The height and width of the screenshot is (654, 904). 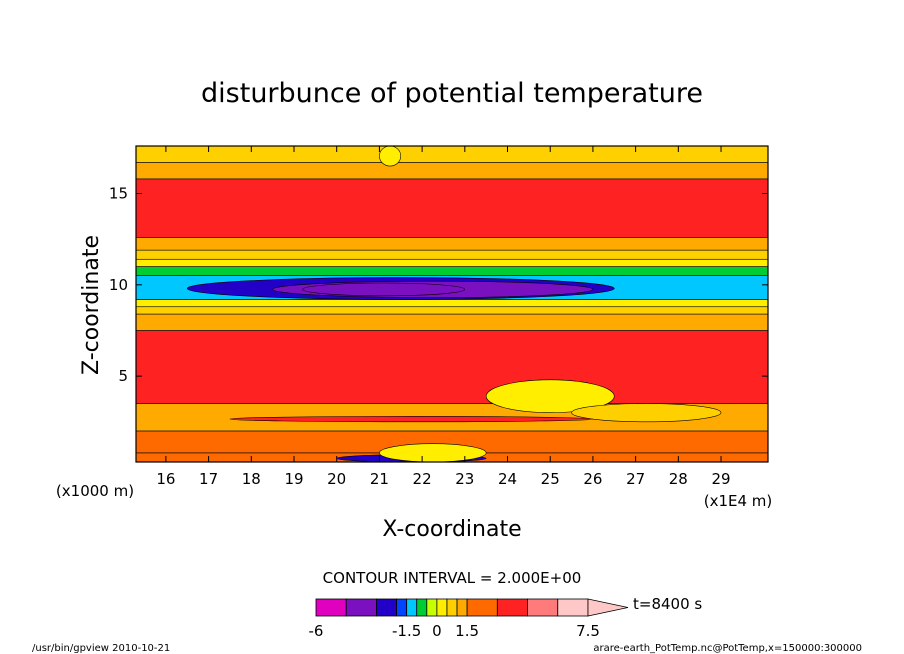 What do you see at coordinates (550, 479) in the screenshot?
I see `x-tick-label: 25` at bounding box center [550, 479].